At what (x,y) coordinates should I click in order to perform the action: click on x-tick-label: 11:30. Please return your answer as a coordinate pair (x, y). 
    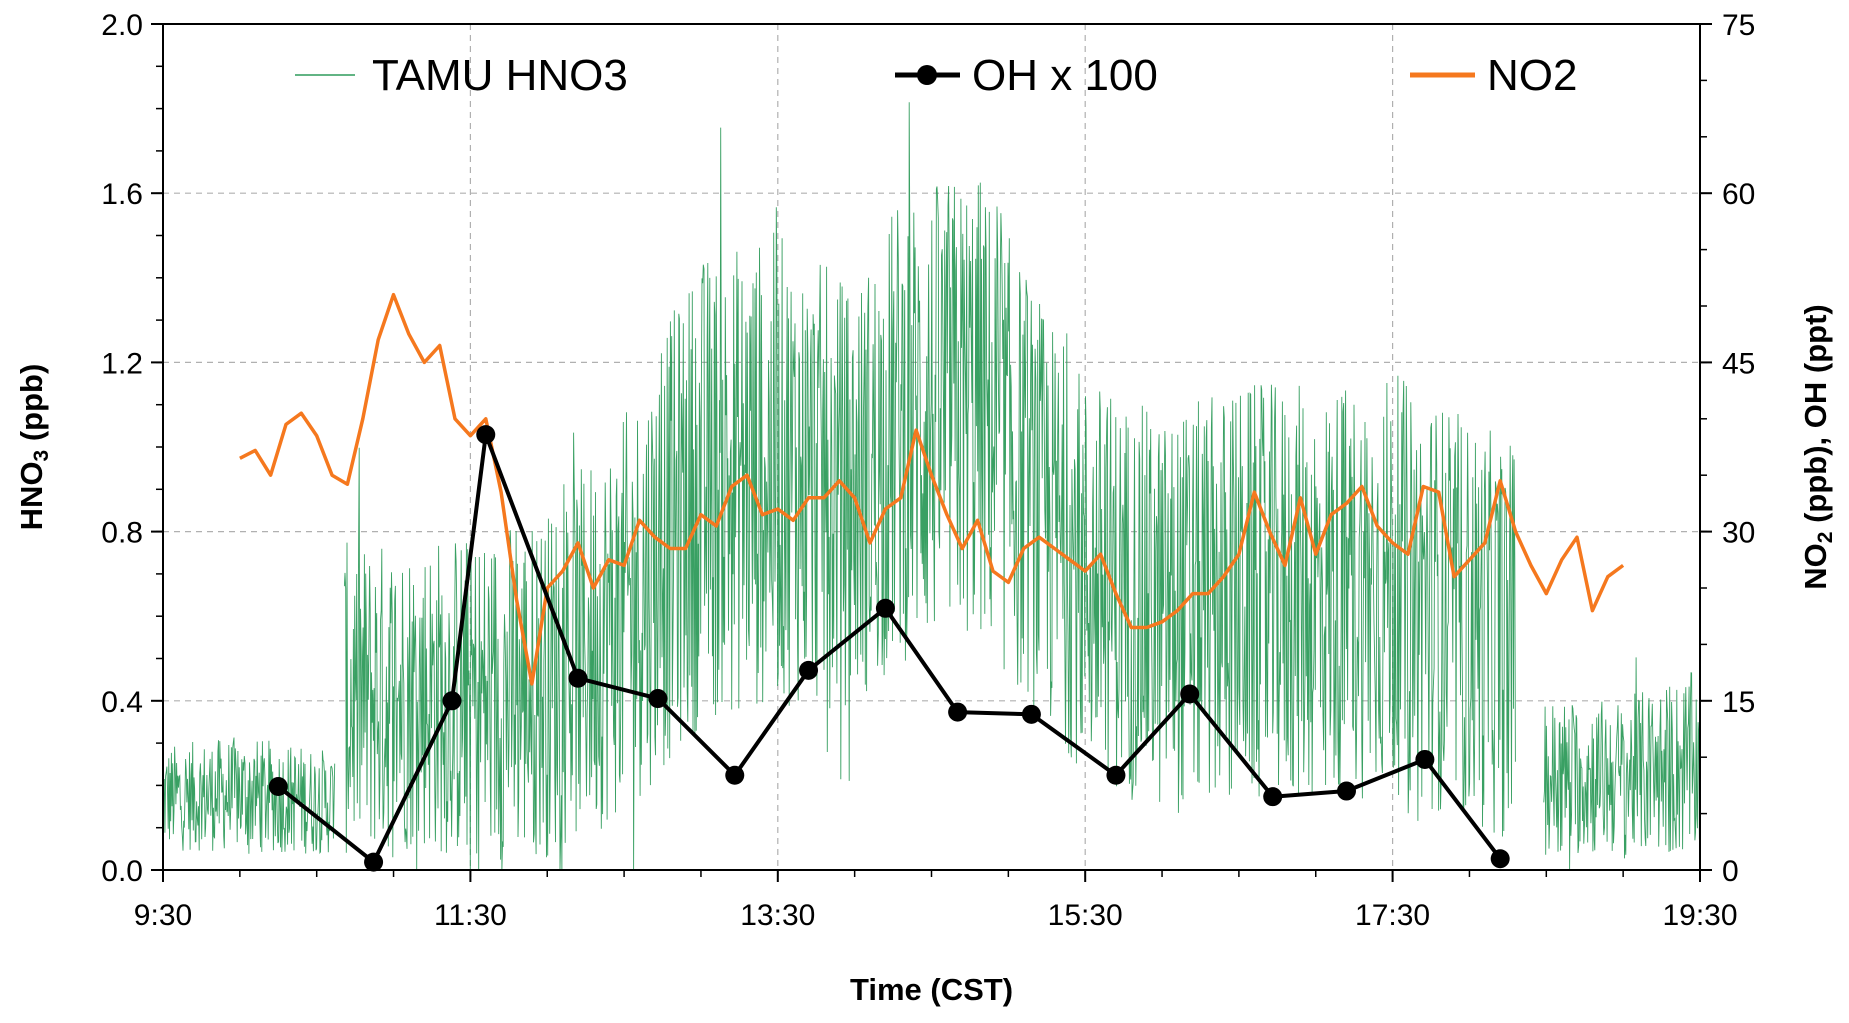
    Looking at the image, I should click on (470, 915).